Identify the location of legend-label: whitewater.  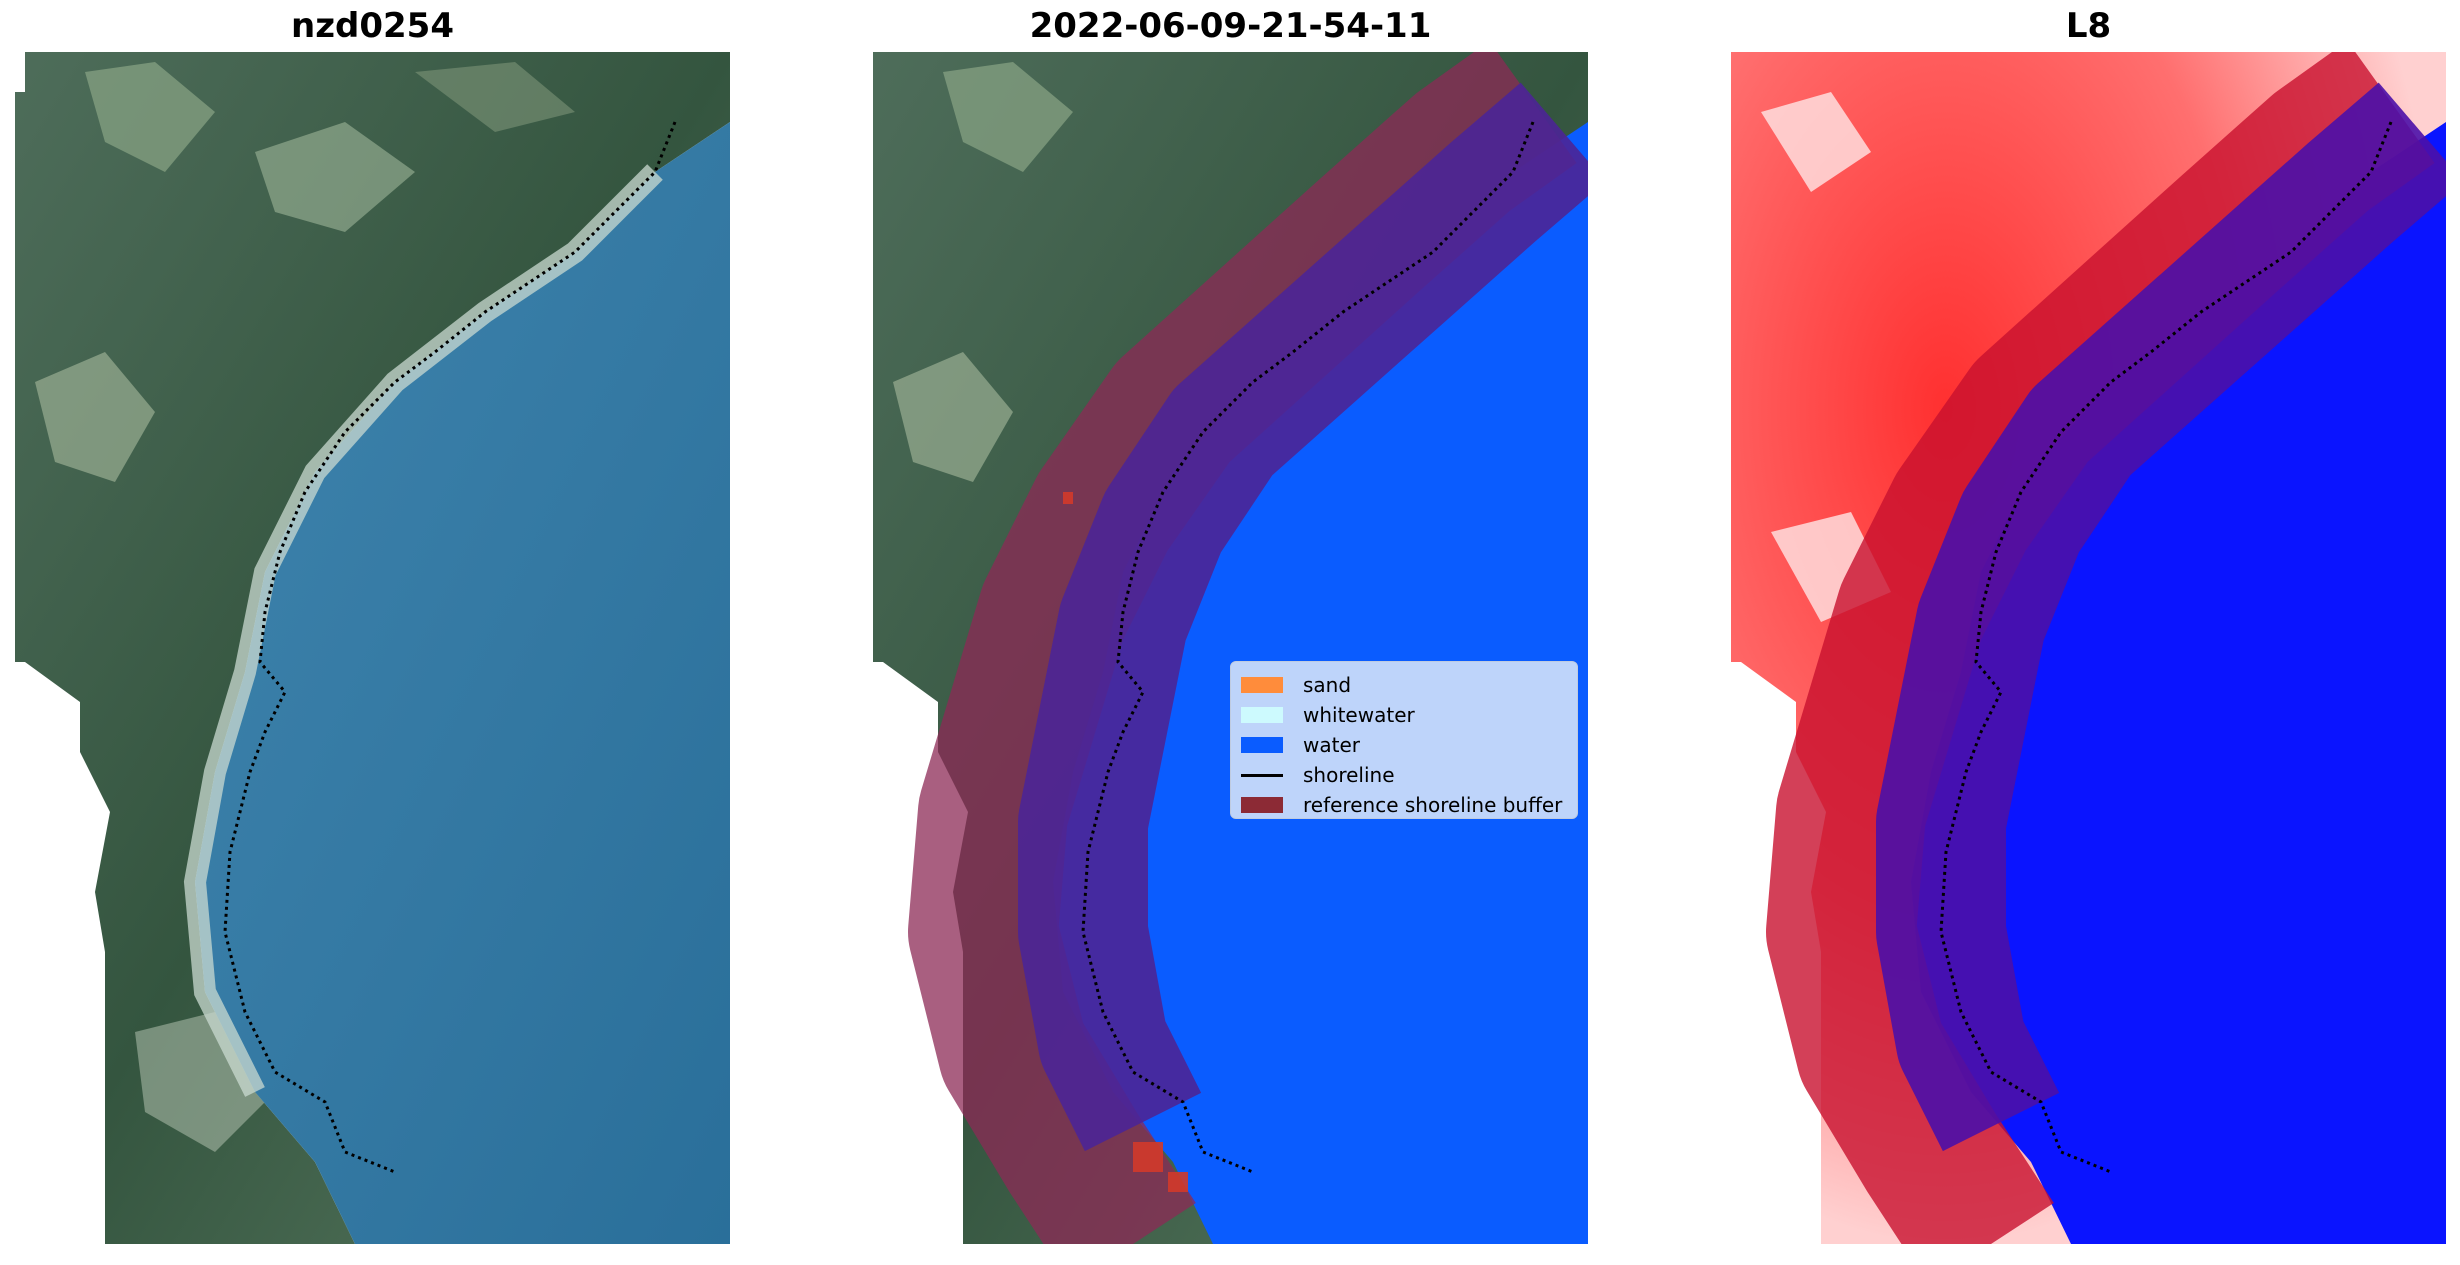
(1359, 715).